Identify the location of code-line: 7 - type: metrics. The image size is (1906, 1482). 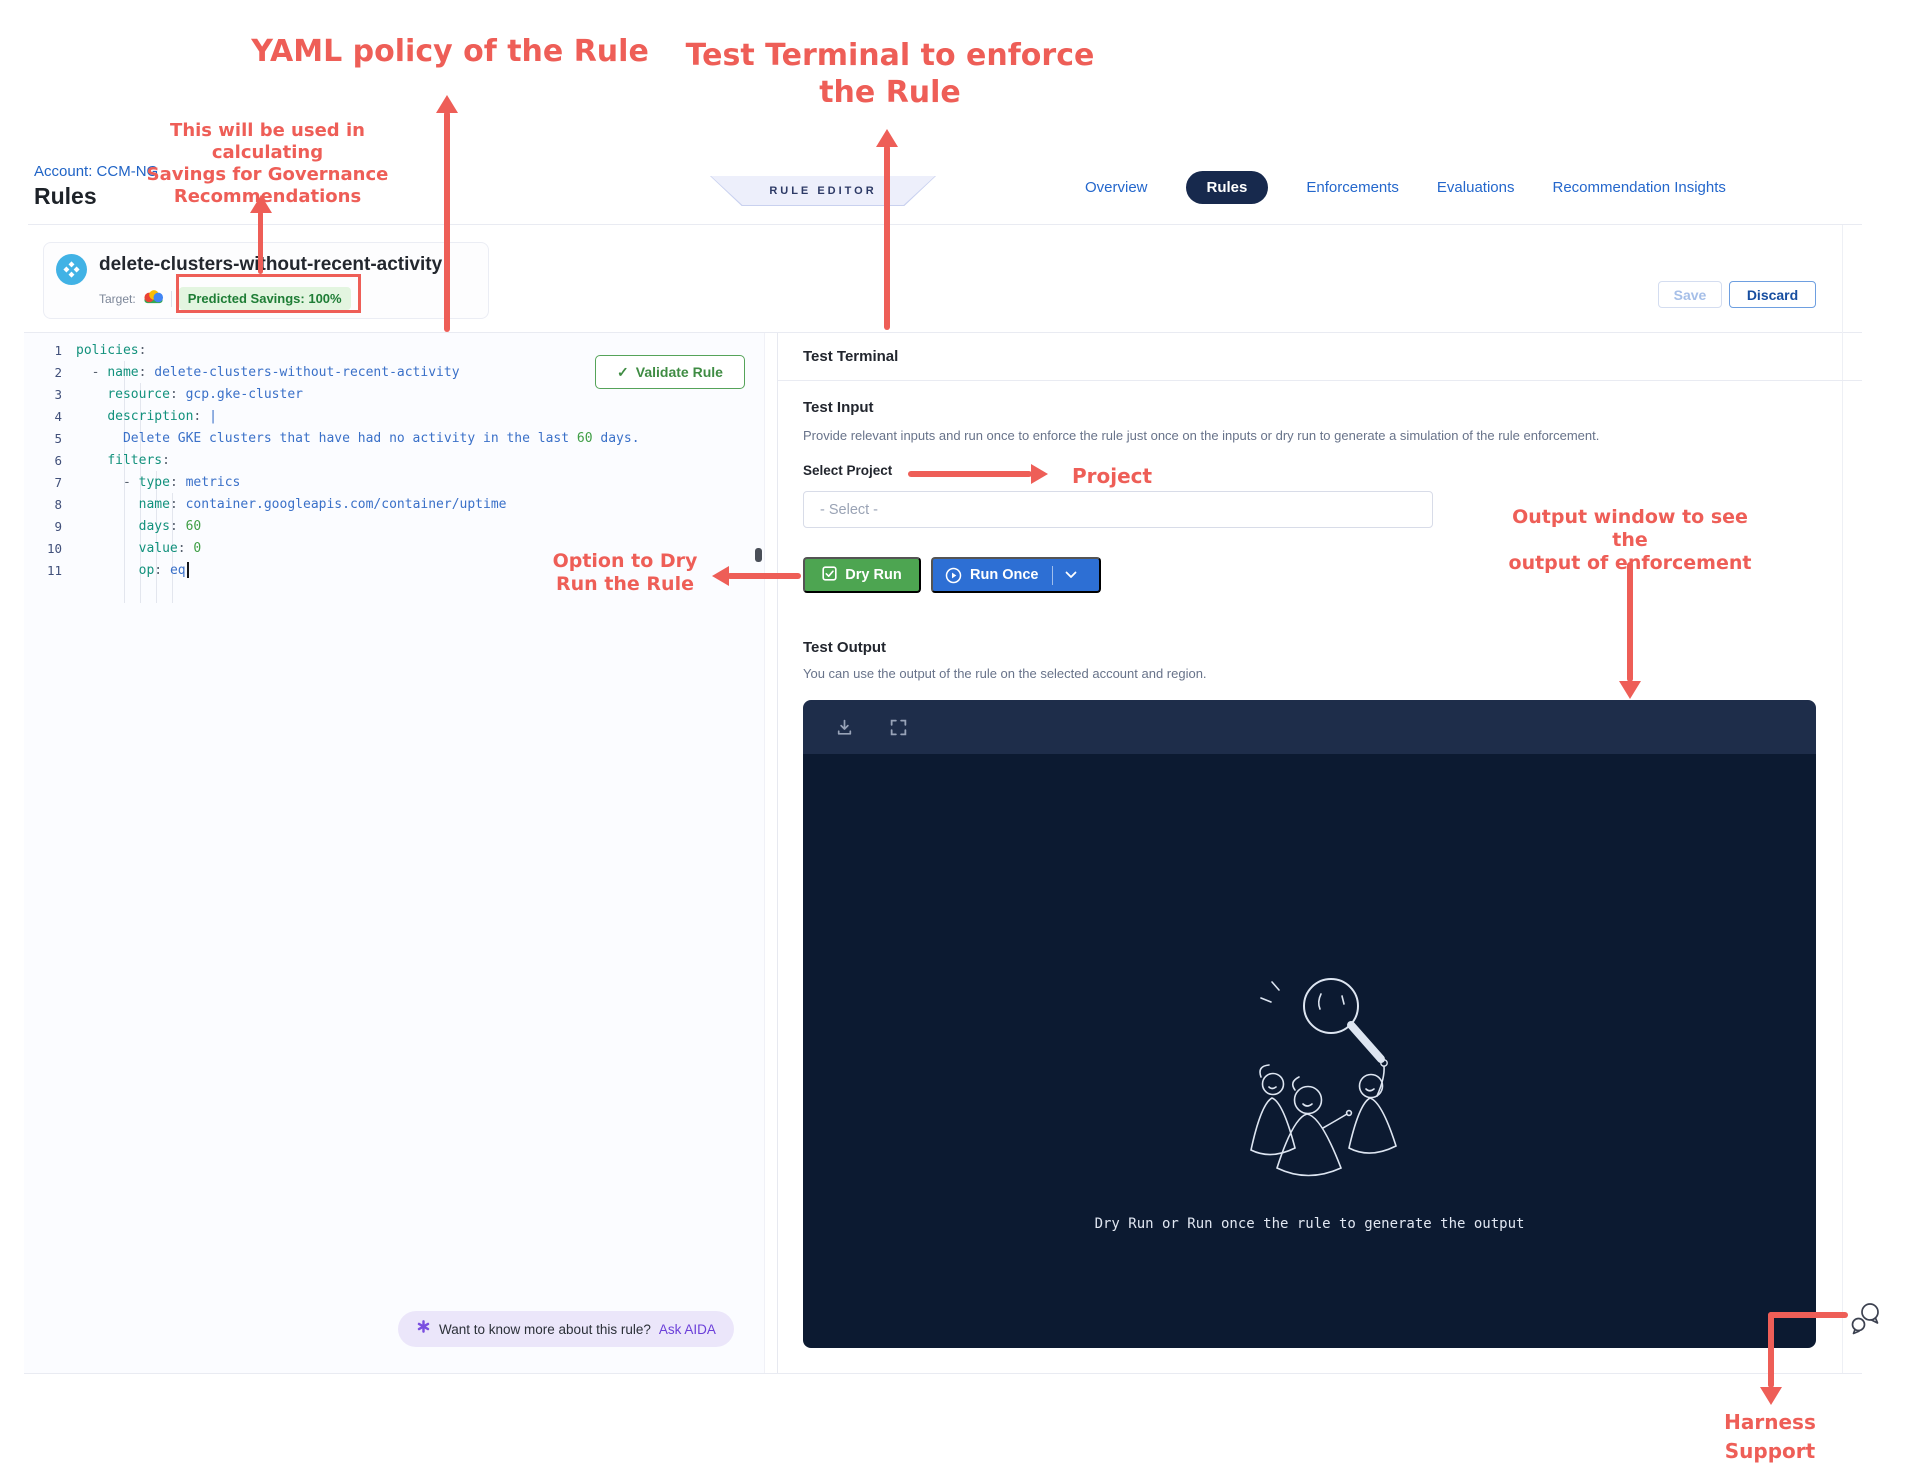
(394, 482).